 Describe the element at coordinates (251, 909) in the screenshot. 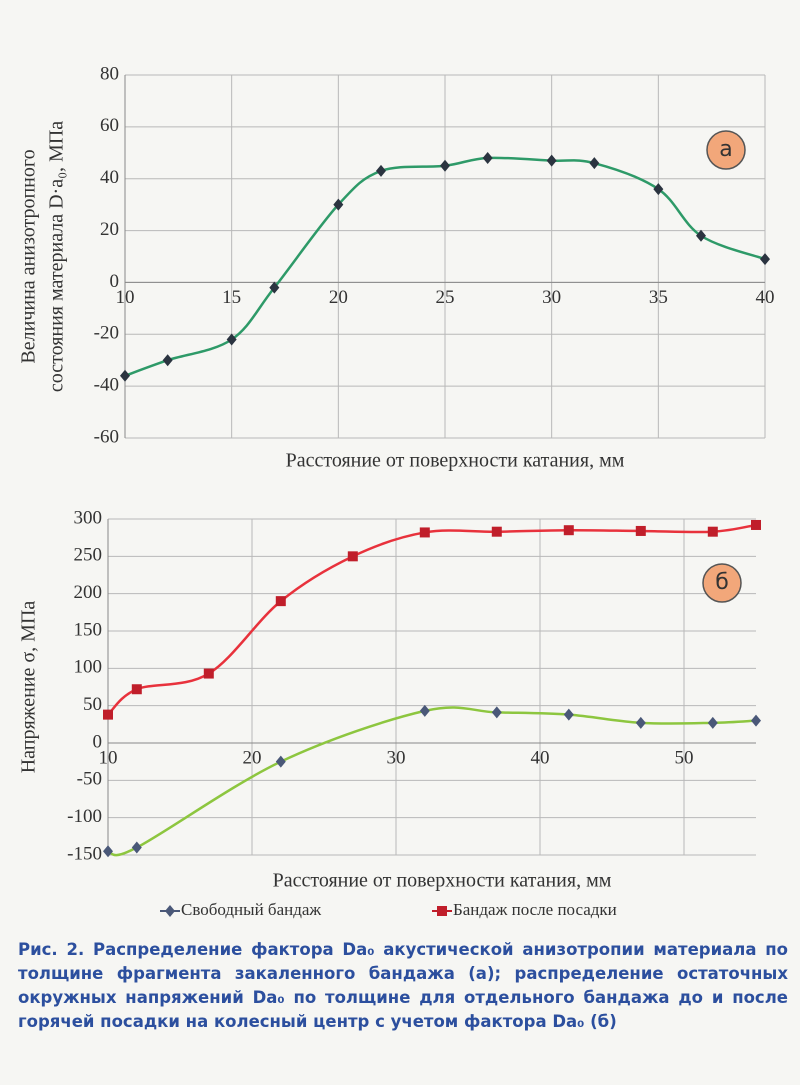

I see `legend-label: Свободный бандаж` at that location.